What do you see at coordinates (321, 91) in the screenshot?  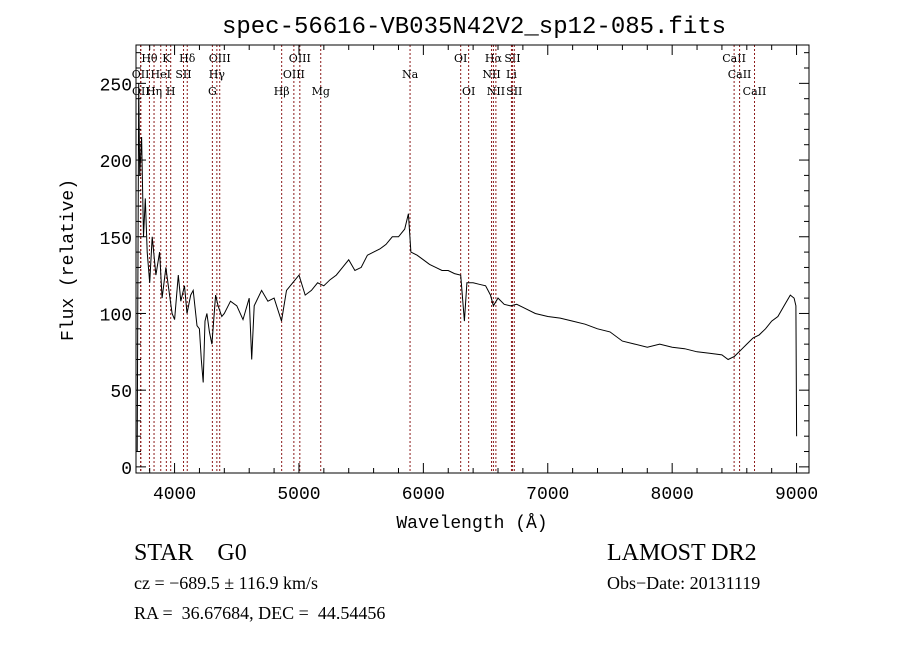 I see `line-marker-label: Mg` at bounding box center [321, 91].